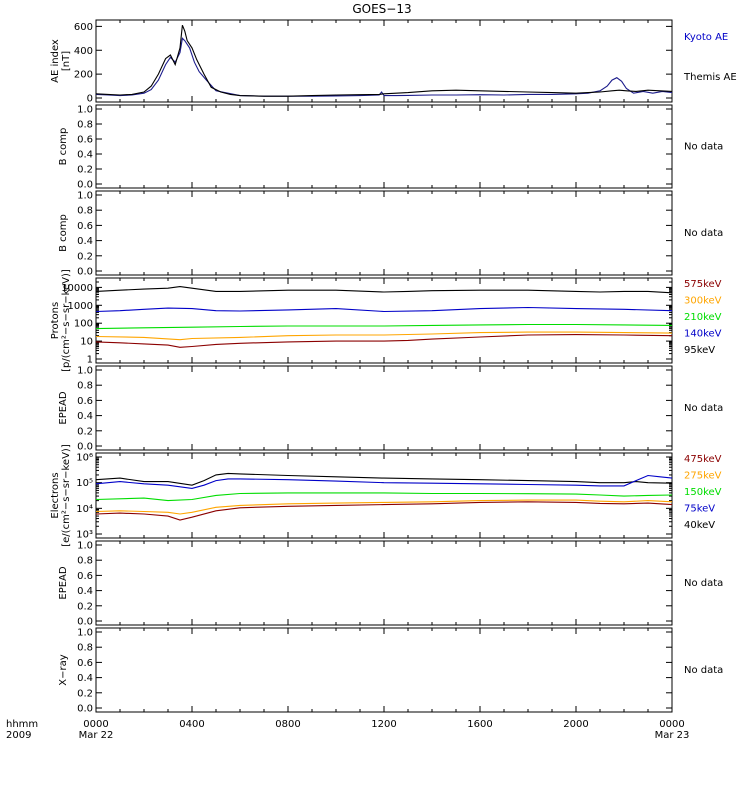  I want to click on y-tick-label: 10⁴, so click(84, 509).